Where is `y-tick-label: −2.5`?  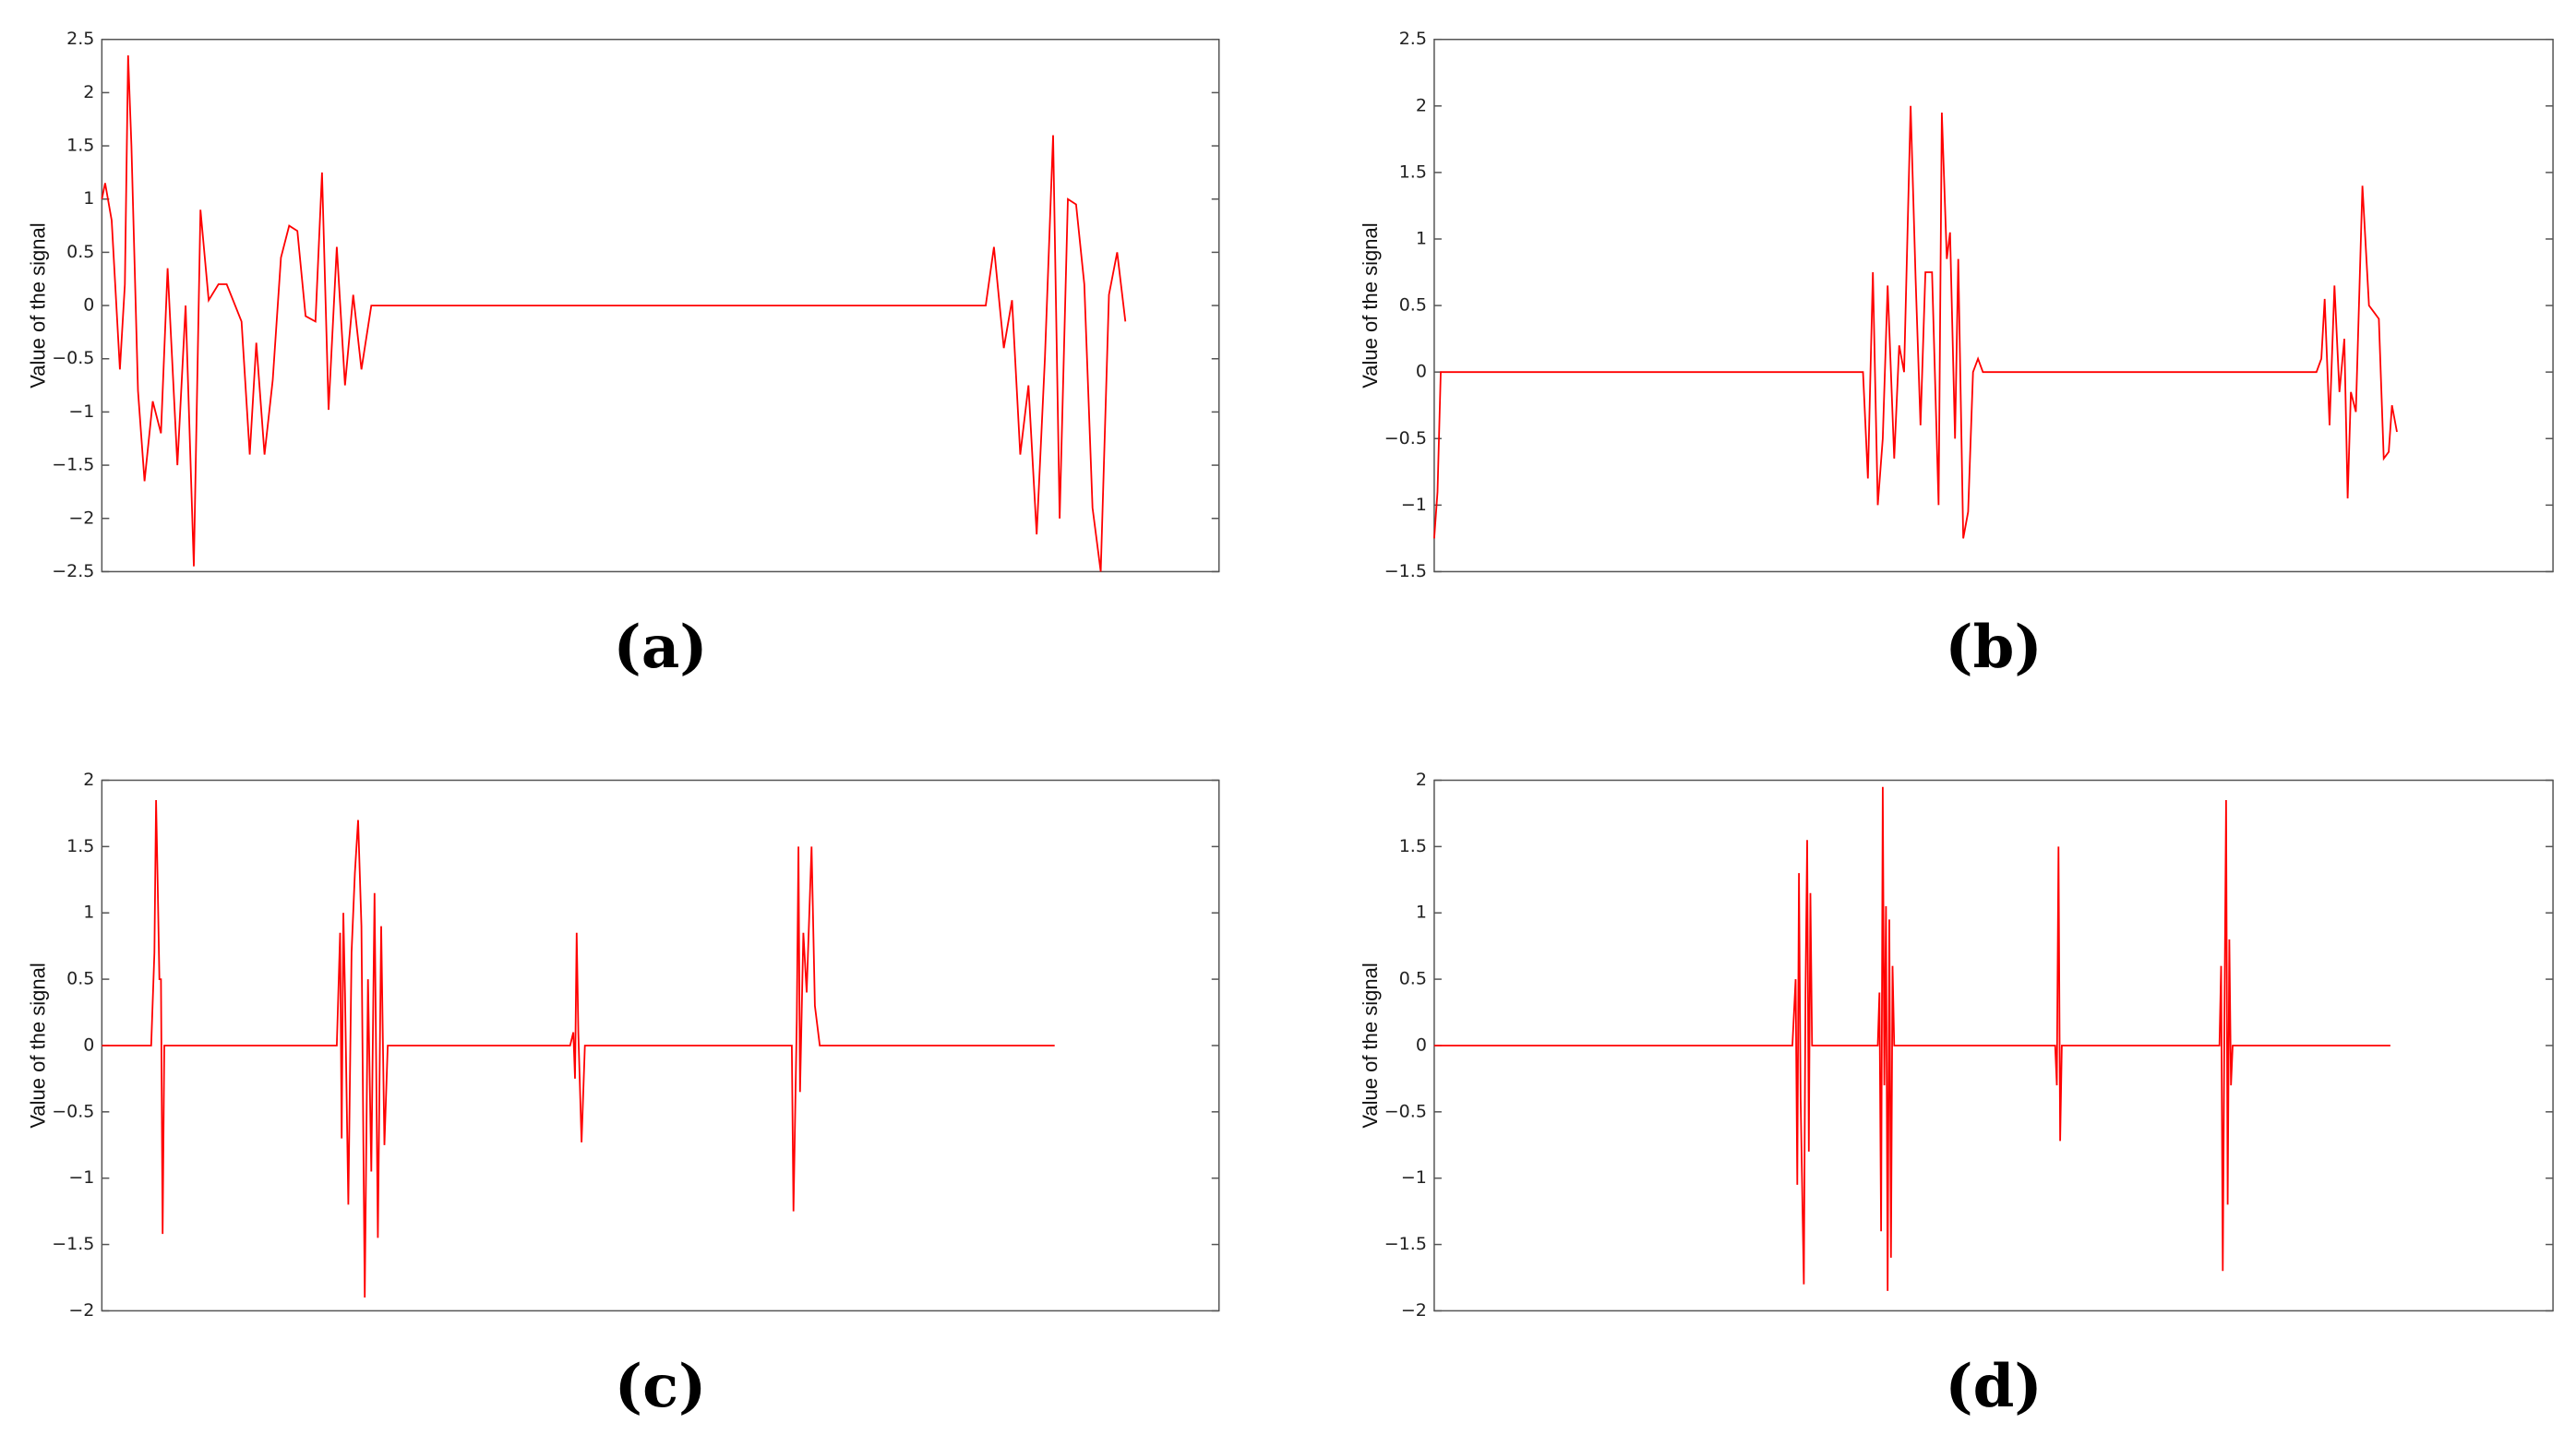
y-tick-label: −2.5 is located at coordinates (73, 571).